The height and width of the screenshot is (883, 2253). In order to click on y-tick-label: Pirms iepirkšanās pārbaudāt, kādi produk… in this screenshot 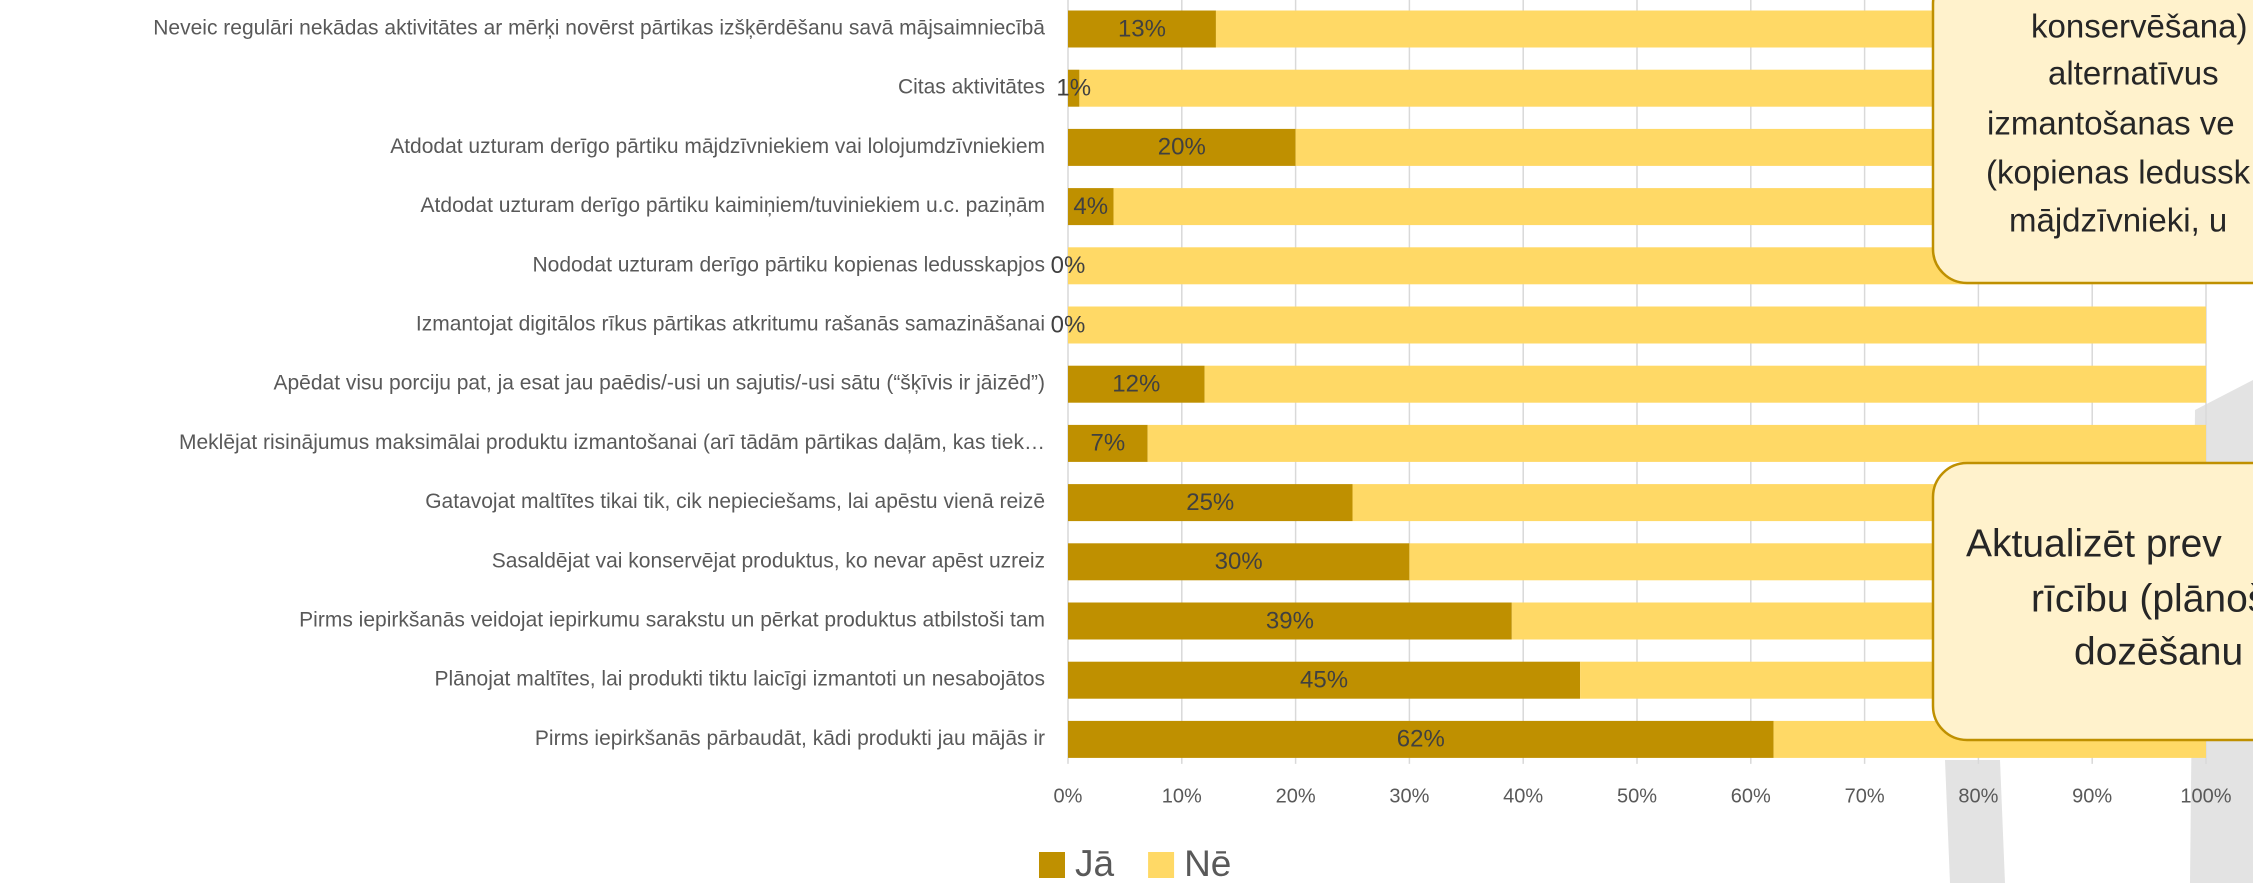, I will do `click(790, 738)`.